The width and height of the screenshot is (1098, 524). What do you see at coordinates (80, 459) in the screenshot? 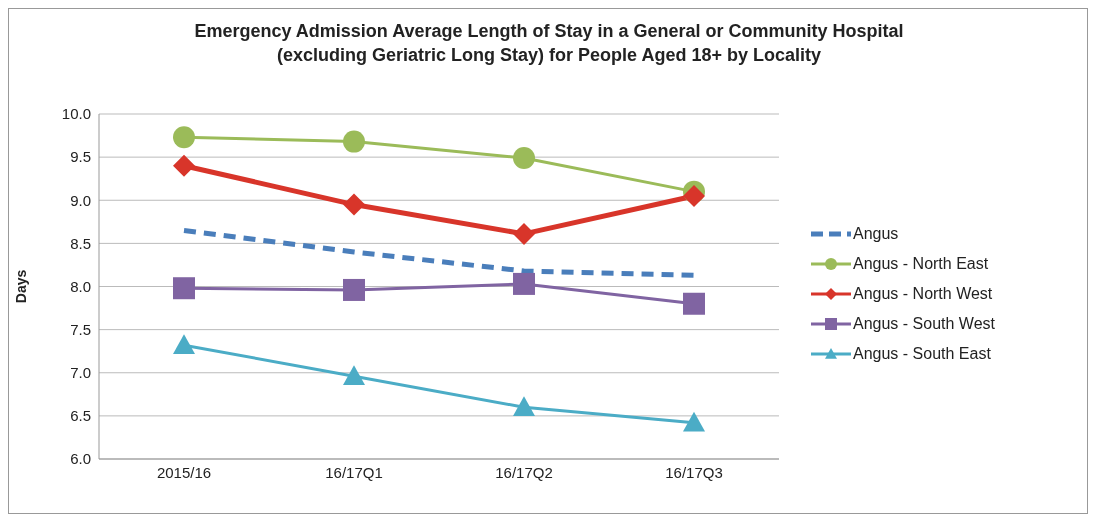
I see `y-tick-label: 6.0` at bounding box center [80, 459].